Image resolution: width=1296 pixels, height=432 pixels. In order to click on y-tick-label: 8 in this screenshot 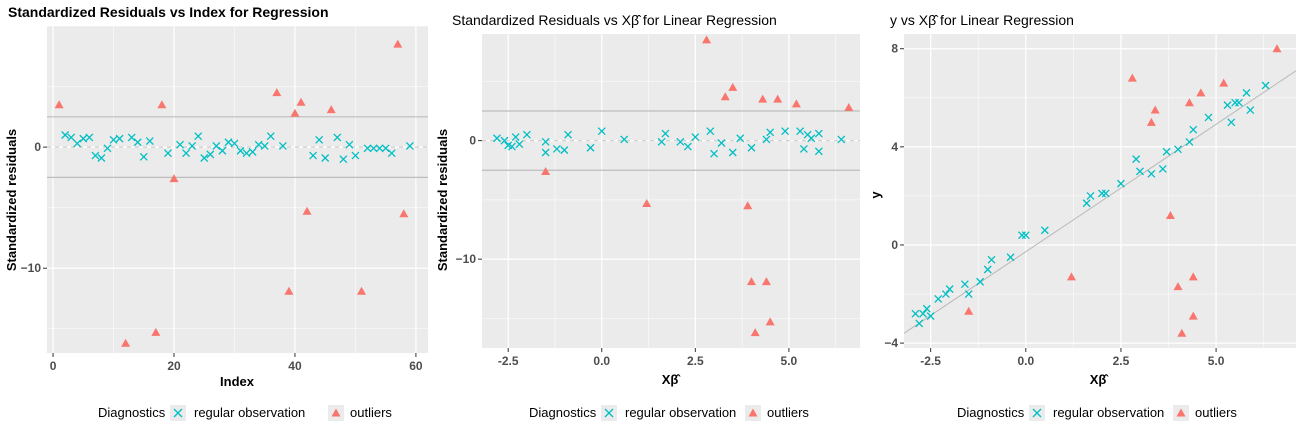, I will do `click(894, 49)`.